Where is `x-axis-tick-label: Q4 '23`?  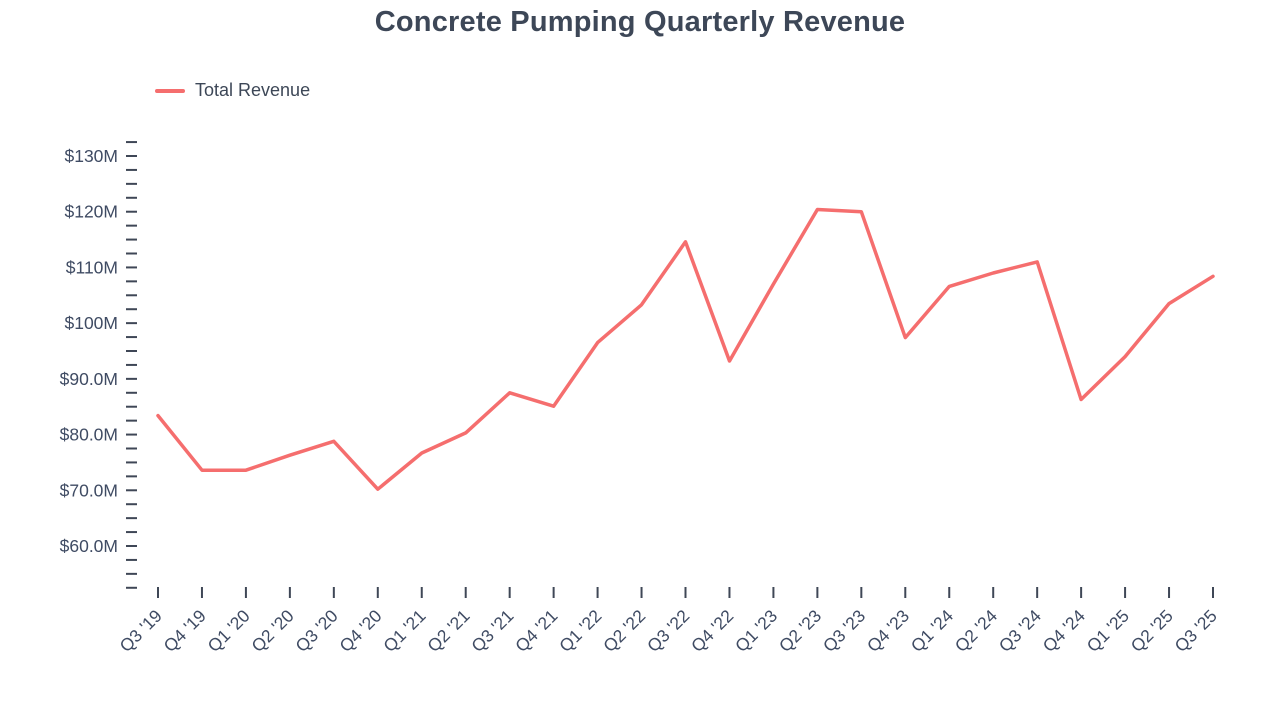 x-axis-tick-label: Q4 '23 is located at coordinates (888, 631).